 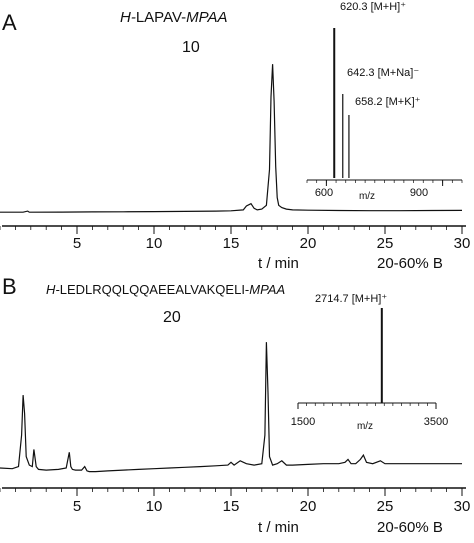 What do you see at coordinates (267, 289) in the screenshot?
I see `compound-suffix-b: MPAA` at bounding box center [267, 289].